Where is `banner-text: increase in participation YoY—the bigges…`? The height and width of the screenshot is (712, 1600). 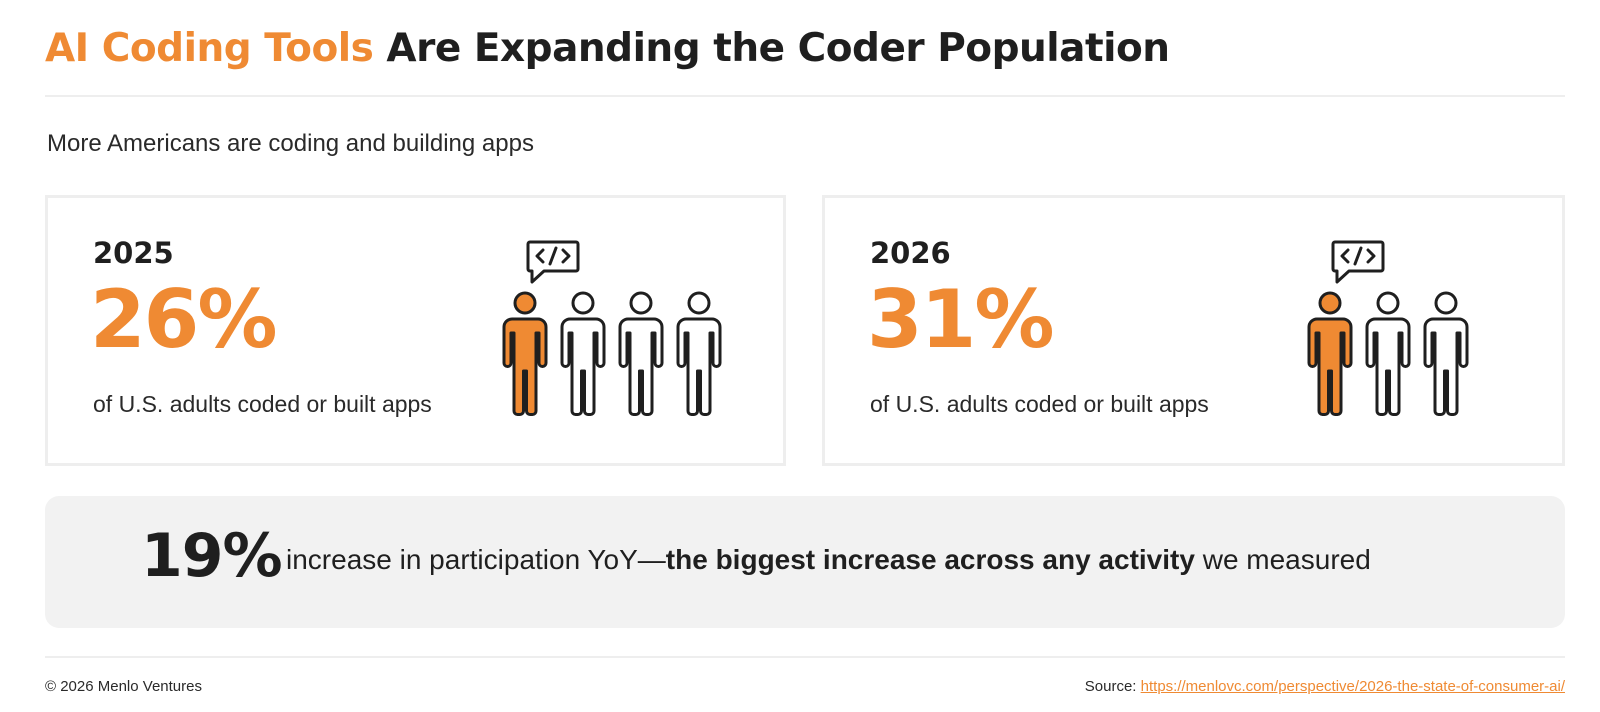
banner-text: increase in participation YoY—the bigges… is located at coordinates (828, 560).